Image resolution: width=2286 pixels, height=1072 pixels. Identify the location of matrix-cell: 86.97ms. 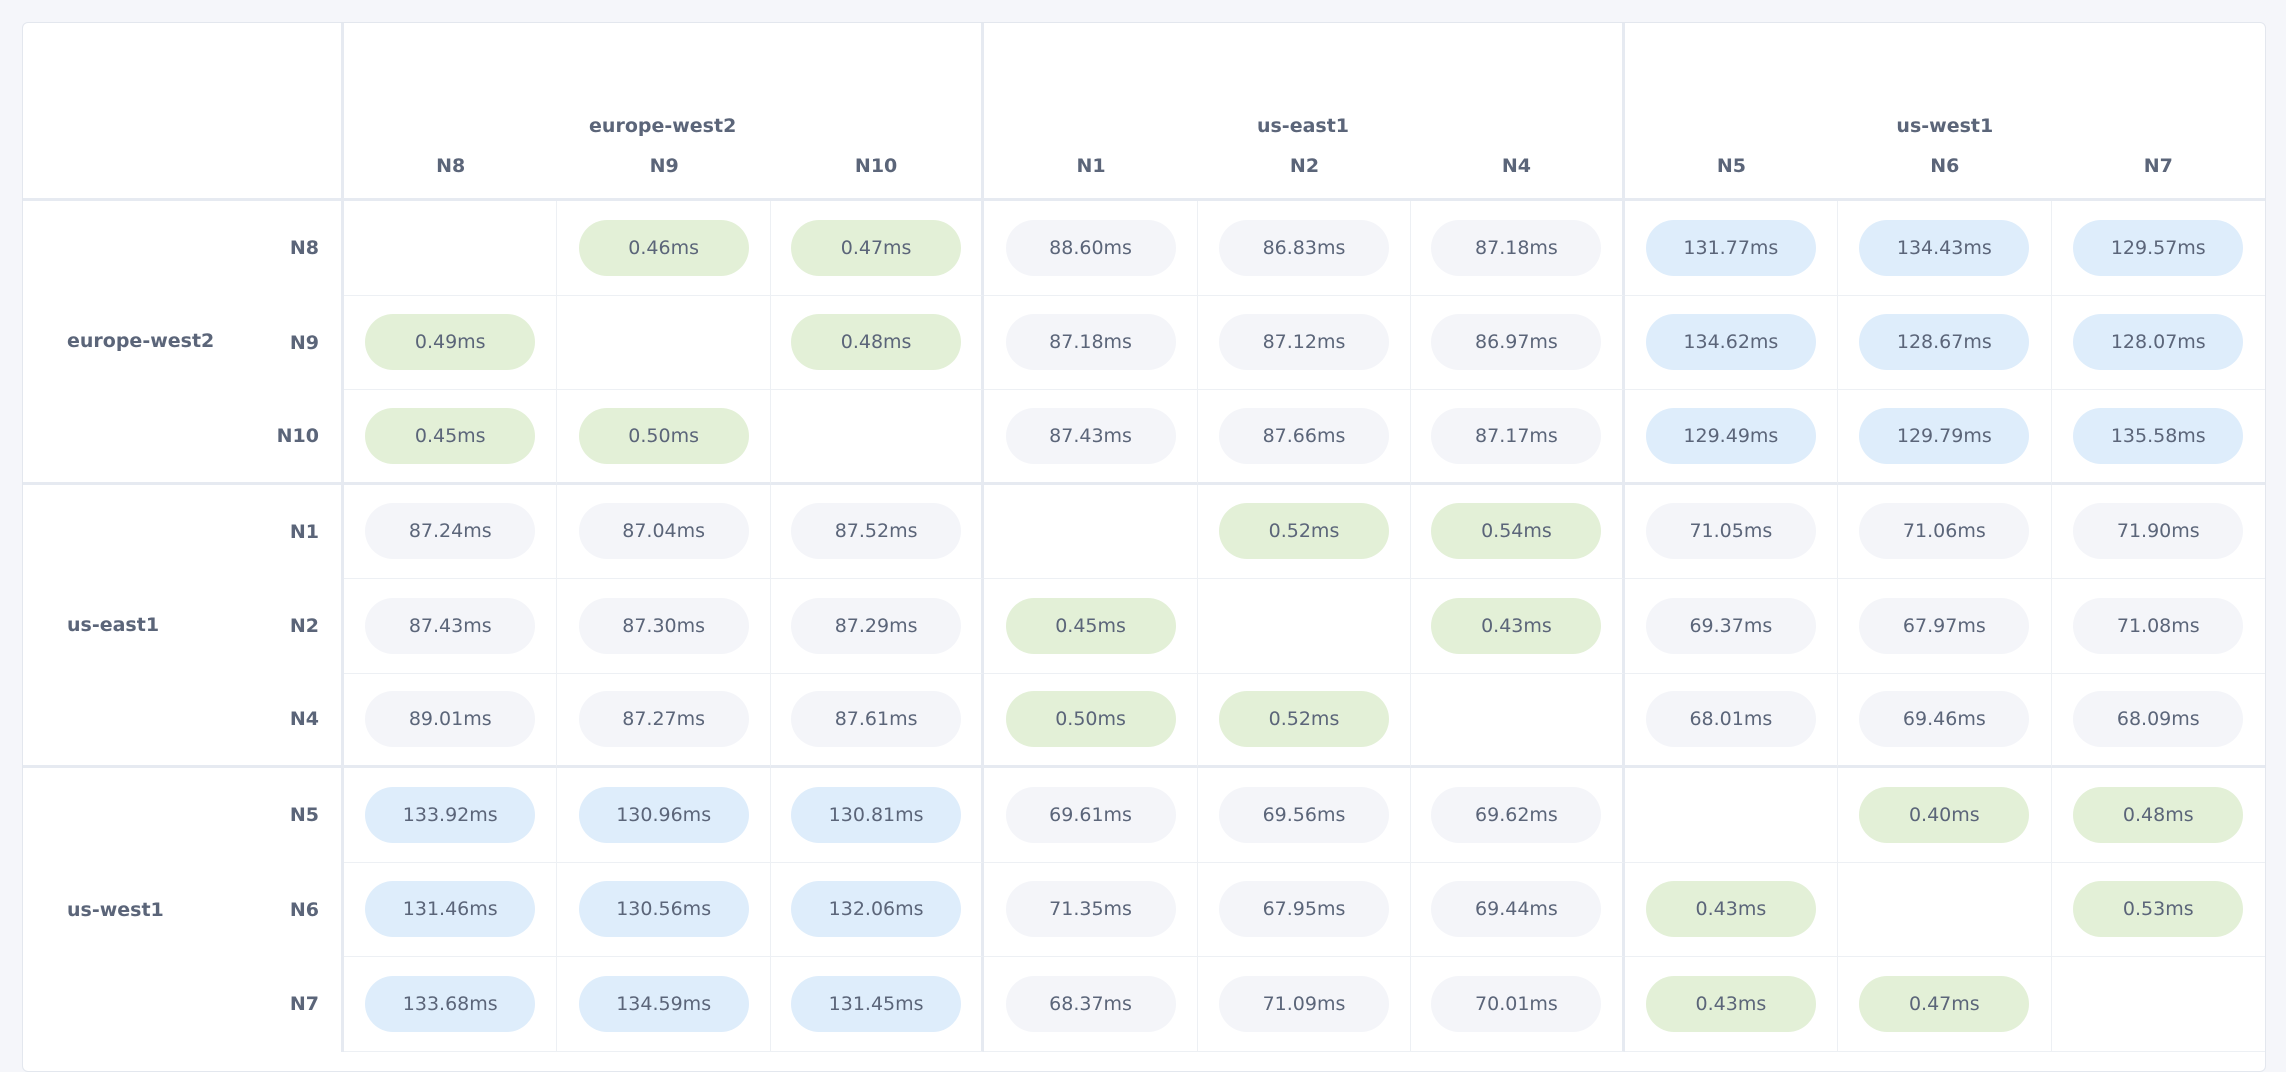
(1518, 342).